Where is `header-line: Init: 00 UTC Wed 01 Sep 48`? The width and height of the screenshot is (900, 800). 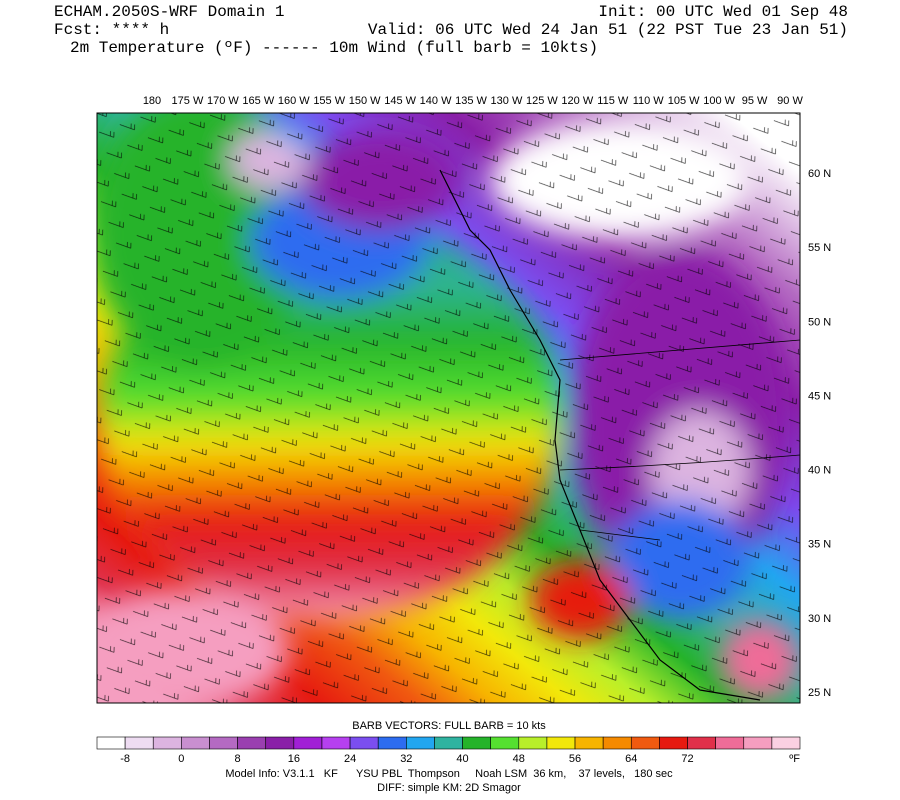 header-line: Init: 00 UTC Wed 01 Sep 48 is located at coordinates (723, 12).